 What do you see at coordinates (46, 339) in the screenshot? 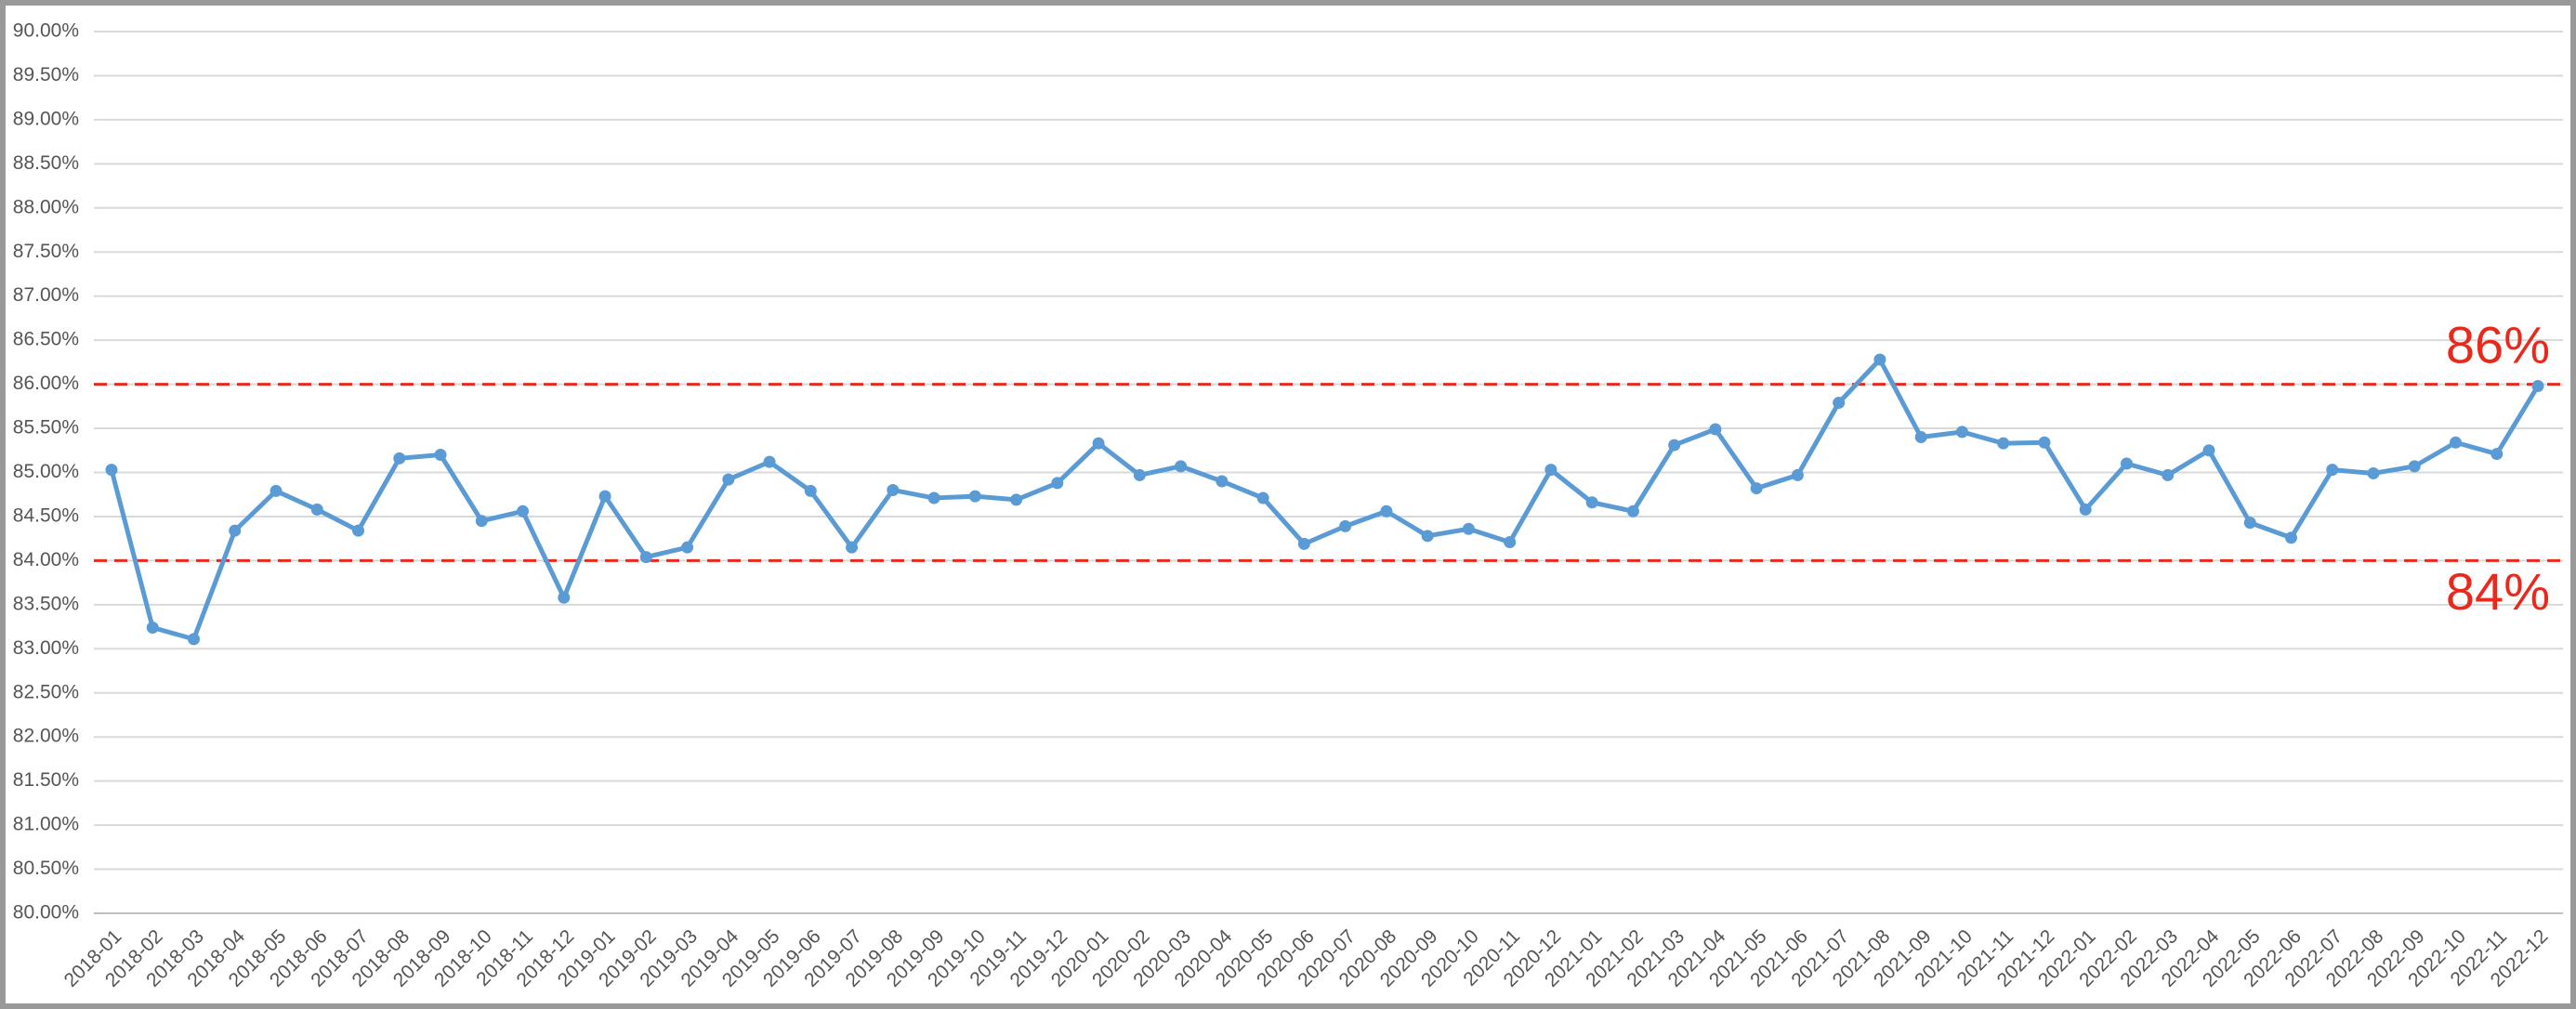
I see `y-tick-label: 86.50%` at bounding box center [46, 339].